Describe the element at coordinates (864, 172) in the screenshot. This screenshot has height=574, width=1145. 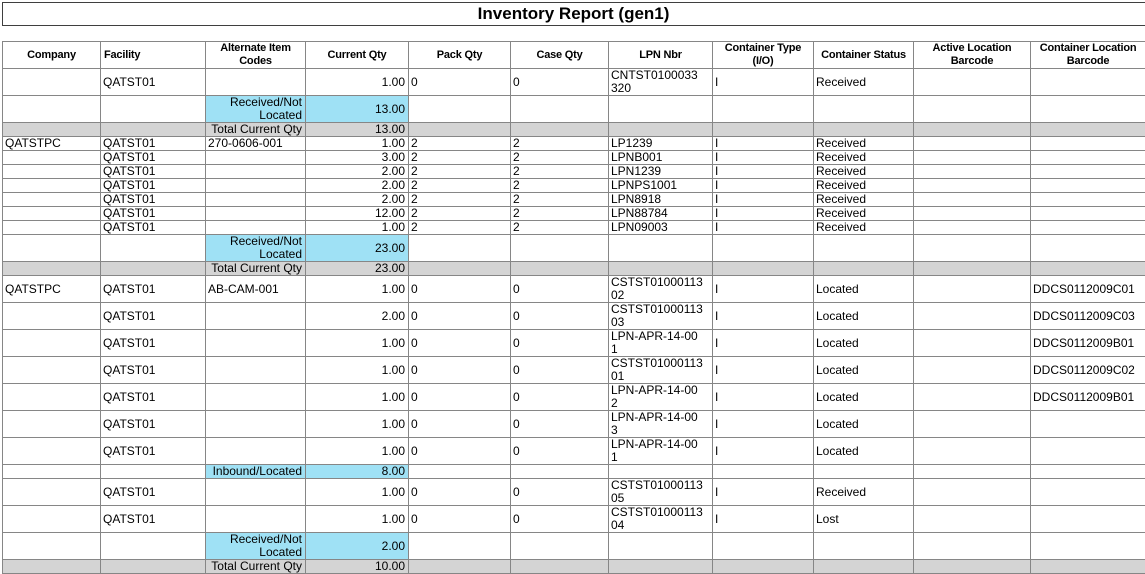
I see `cell-container_status: Received` at that location.